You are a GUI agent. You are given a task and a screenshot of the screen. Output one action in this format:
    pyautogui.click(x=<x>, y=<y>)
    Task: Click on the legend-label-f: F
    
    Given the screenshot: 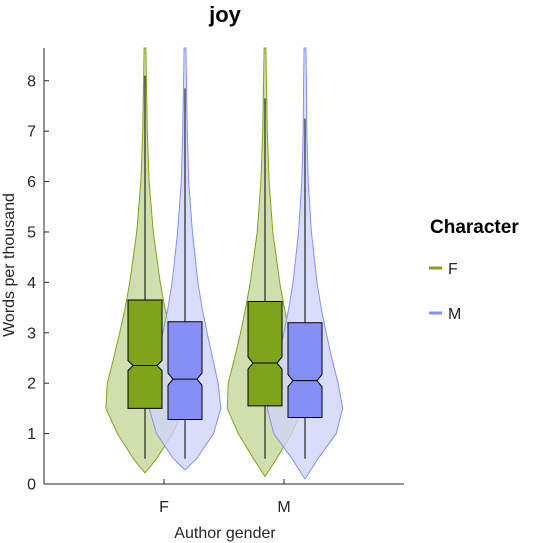 What is the action you would take?
    pyautogui.click(x=453, y=269)
    